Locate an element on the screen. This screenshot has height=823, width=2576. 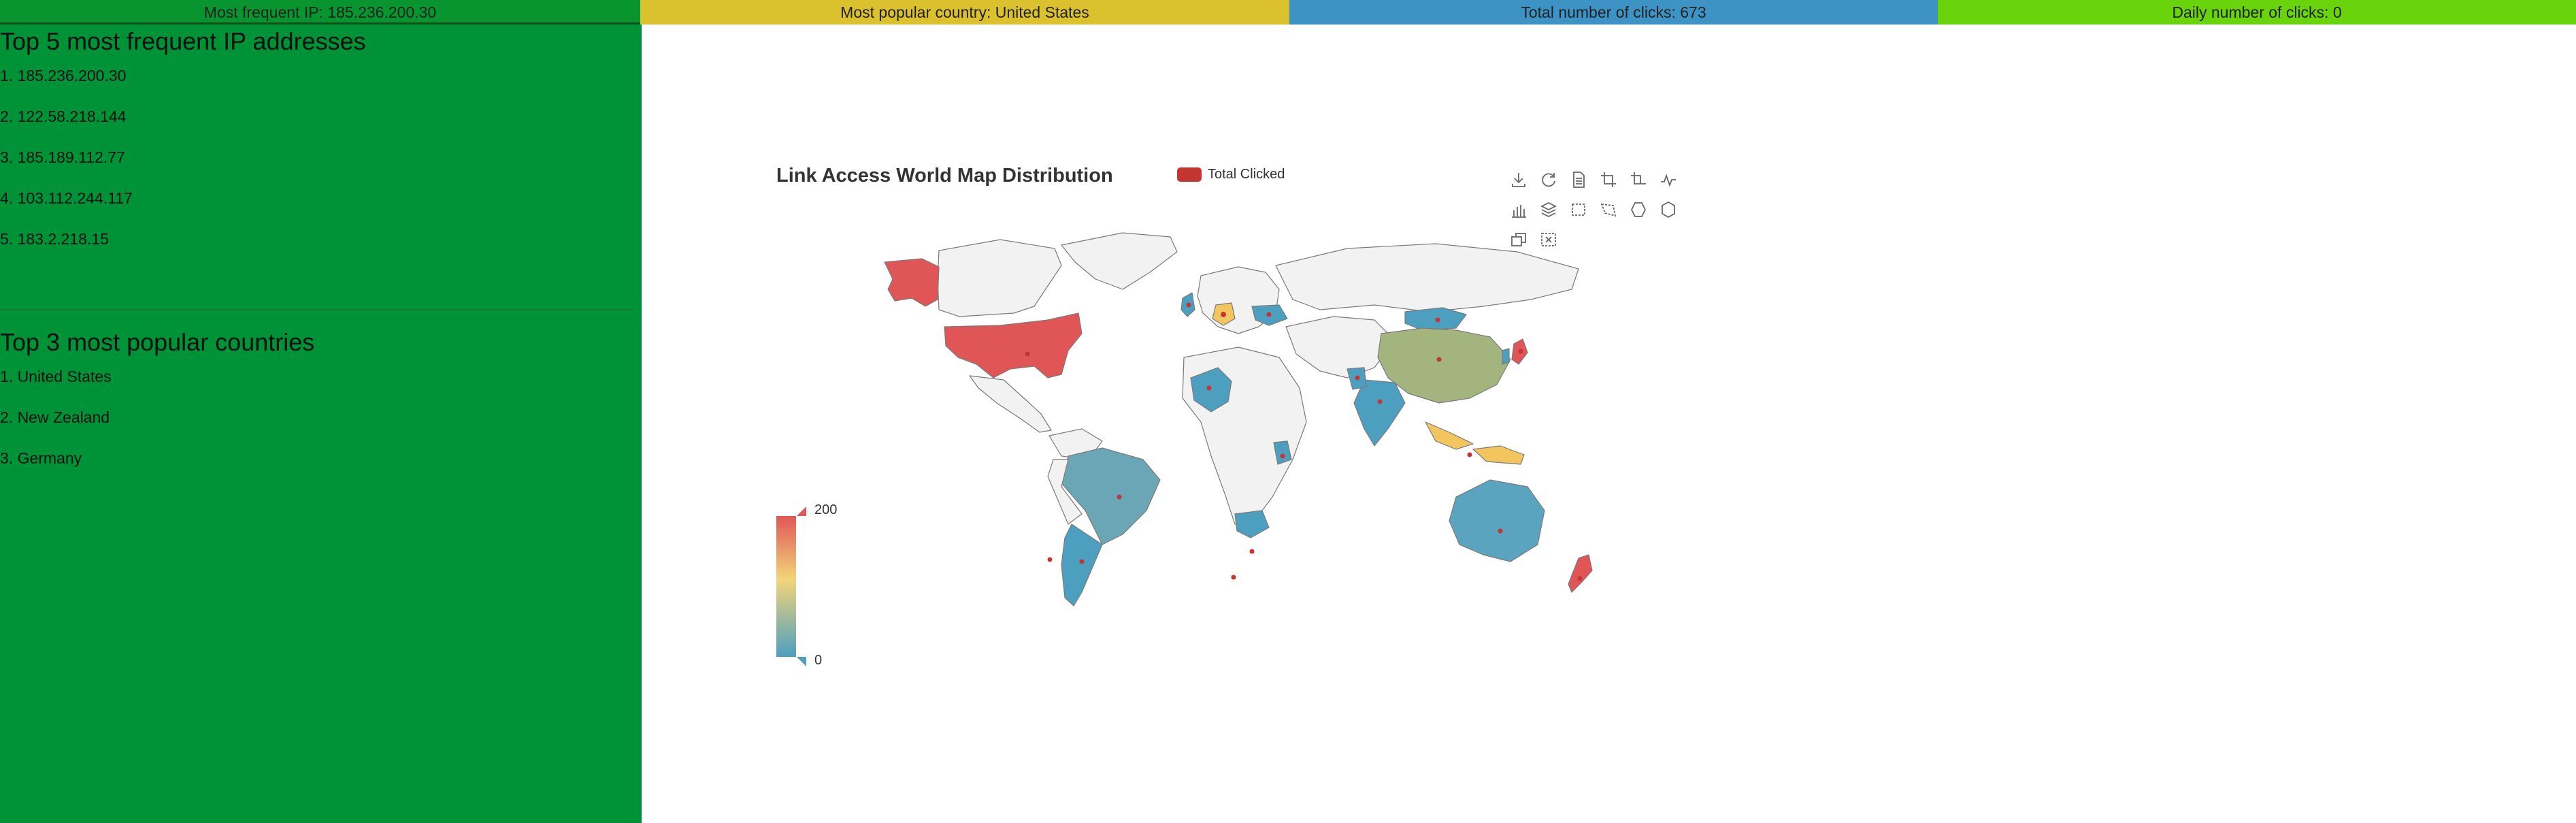
scale-min-handle is located at coordinates (801, 661).